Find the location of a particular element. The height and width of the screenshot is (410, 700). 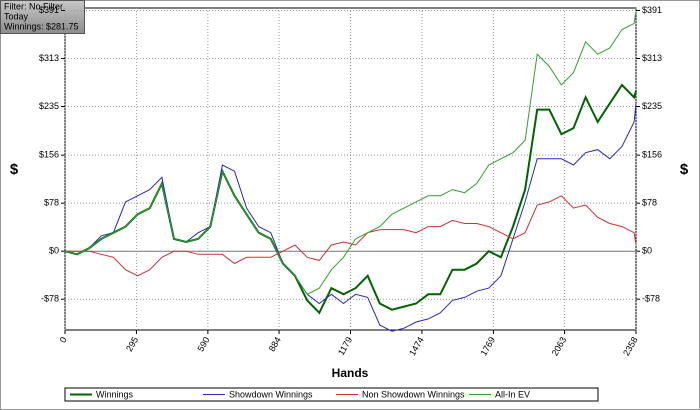

y2-tick-label: -$78 is located at coordinates (651, 299).